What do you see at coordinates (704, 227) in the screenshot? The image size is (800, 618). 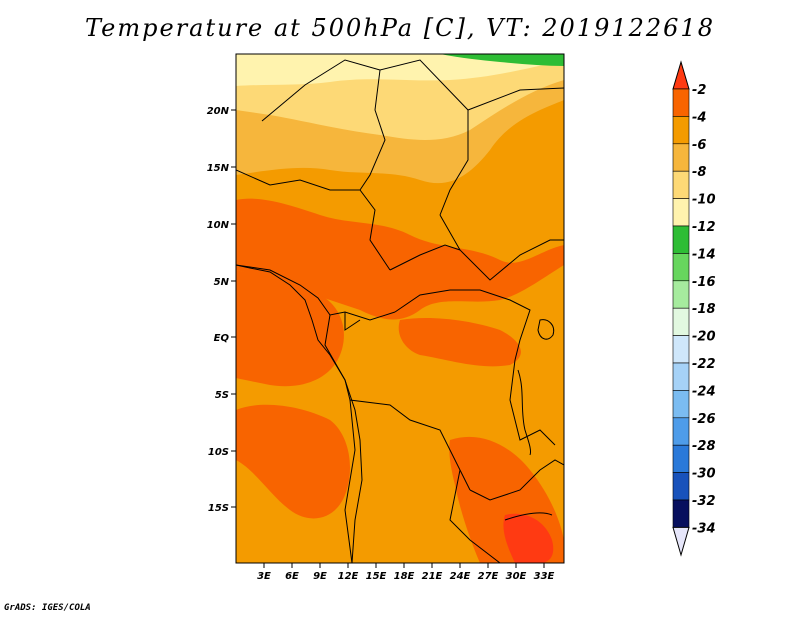 I see `colorbar-label: -12` at bounding box center [704, 227].